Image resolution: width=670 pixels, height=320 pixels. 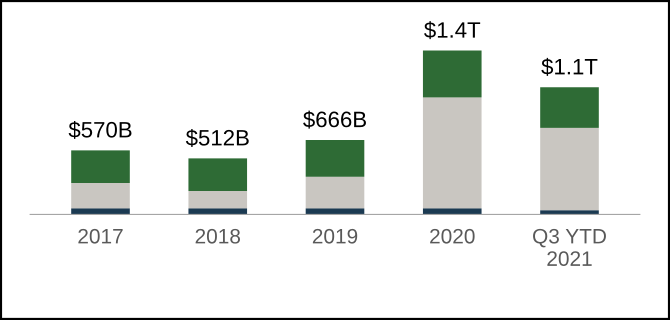 I want to click on x-tick-label: 2019, so click(x=335, y=236).